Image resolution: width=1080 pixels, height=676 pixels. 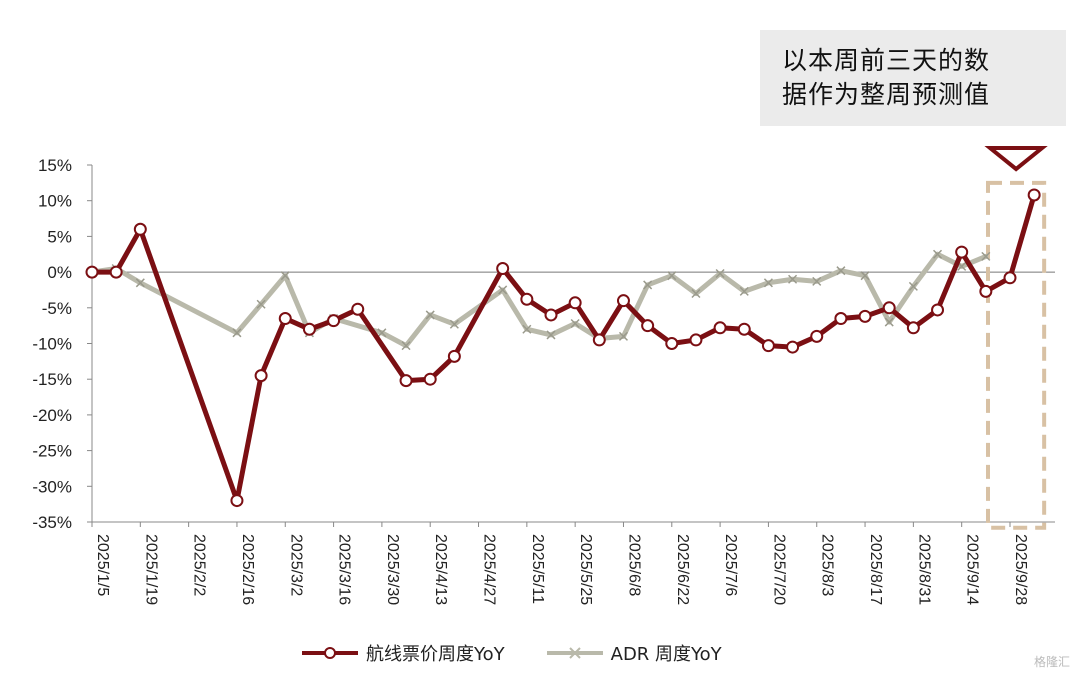 What do you see at coordinates (1020, 569) in the screenshot?
I see `x-tick-label: 2025/9/28` at bounding box center [1020, 569].